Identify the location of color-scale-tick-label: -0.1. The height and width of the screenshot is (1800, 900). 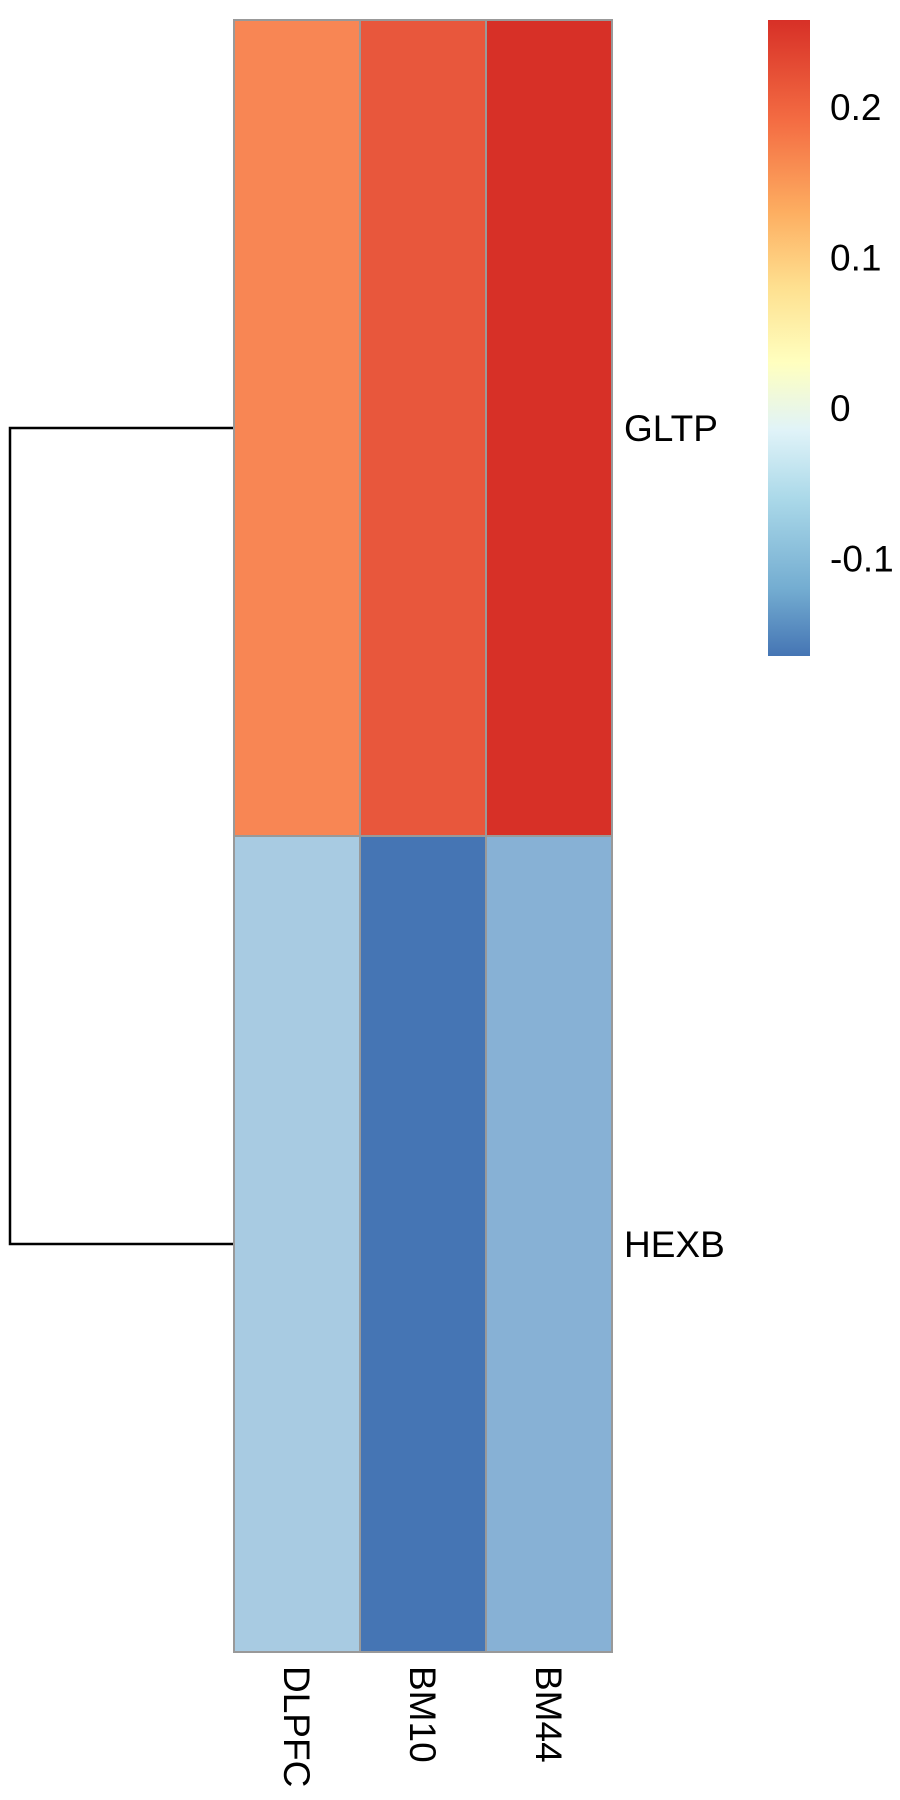
(862, 558).